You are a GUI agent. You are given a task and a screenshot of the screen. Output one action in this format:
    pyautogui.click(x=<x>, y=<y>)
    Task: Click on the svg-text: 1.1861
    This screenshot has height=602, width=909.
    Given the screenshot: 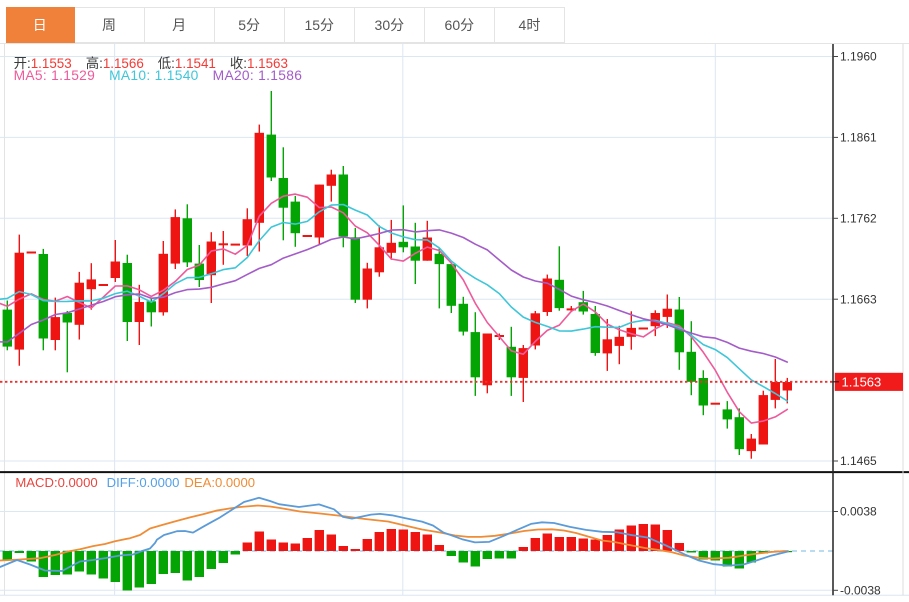 What is the action you would take?
    pyautogui.click(x=858, y=138)
    